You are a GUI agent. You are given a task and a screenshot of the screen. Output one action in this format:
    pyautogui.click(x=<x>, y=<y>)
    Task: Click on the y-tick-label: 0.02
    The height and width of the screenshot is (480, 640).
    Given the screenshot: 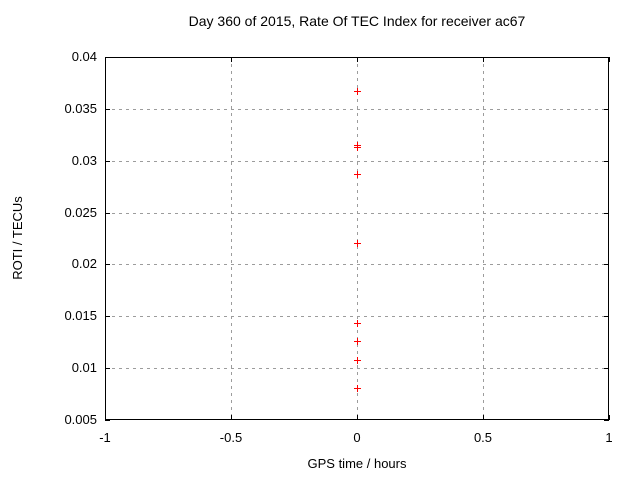 What is the action you would take?
    pyautogui.click(x=84, y=263)
    